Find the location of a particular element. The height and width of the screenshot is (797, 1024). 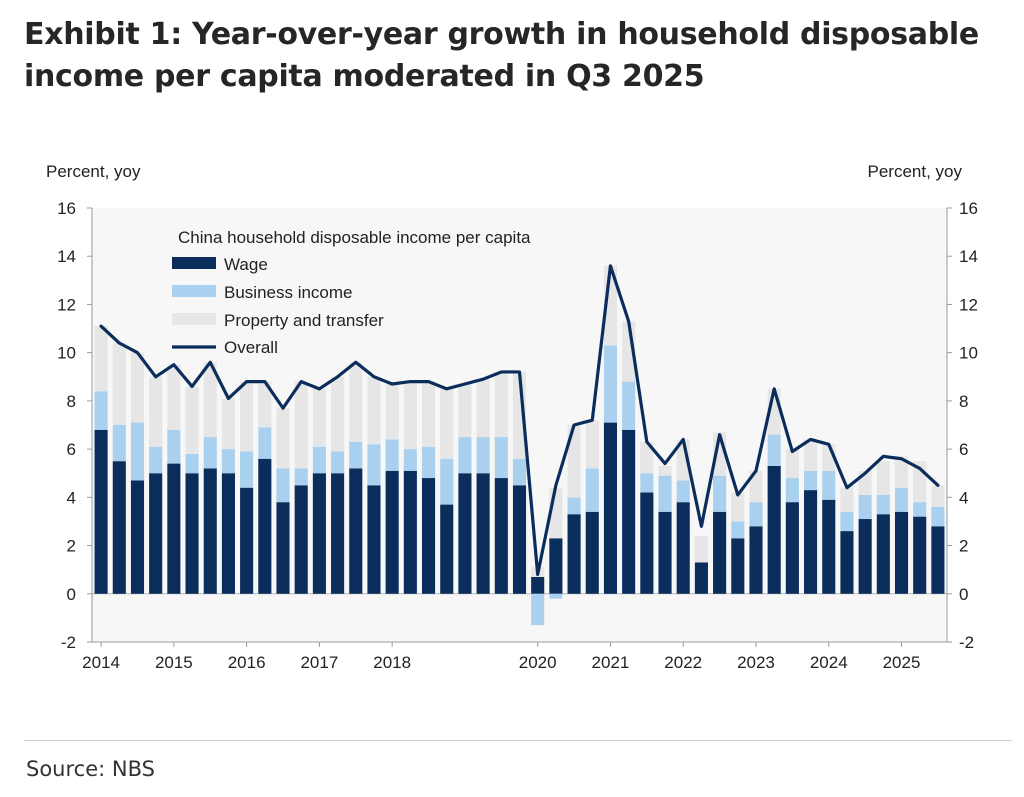

bar-wage-2018Q4 is located at coordinates (447, 549).